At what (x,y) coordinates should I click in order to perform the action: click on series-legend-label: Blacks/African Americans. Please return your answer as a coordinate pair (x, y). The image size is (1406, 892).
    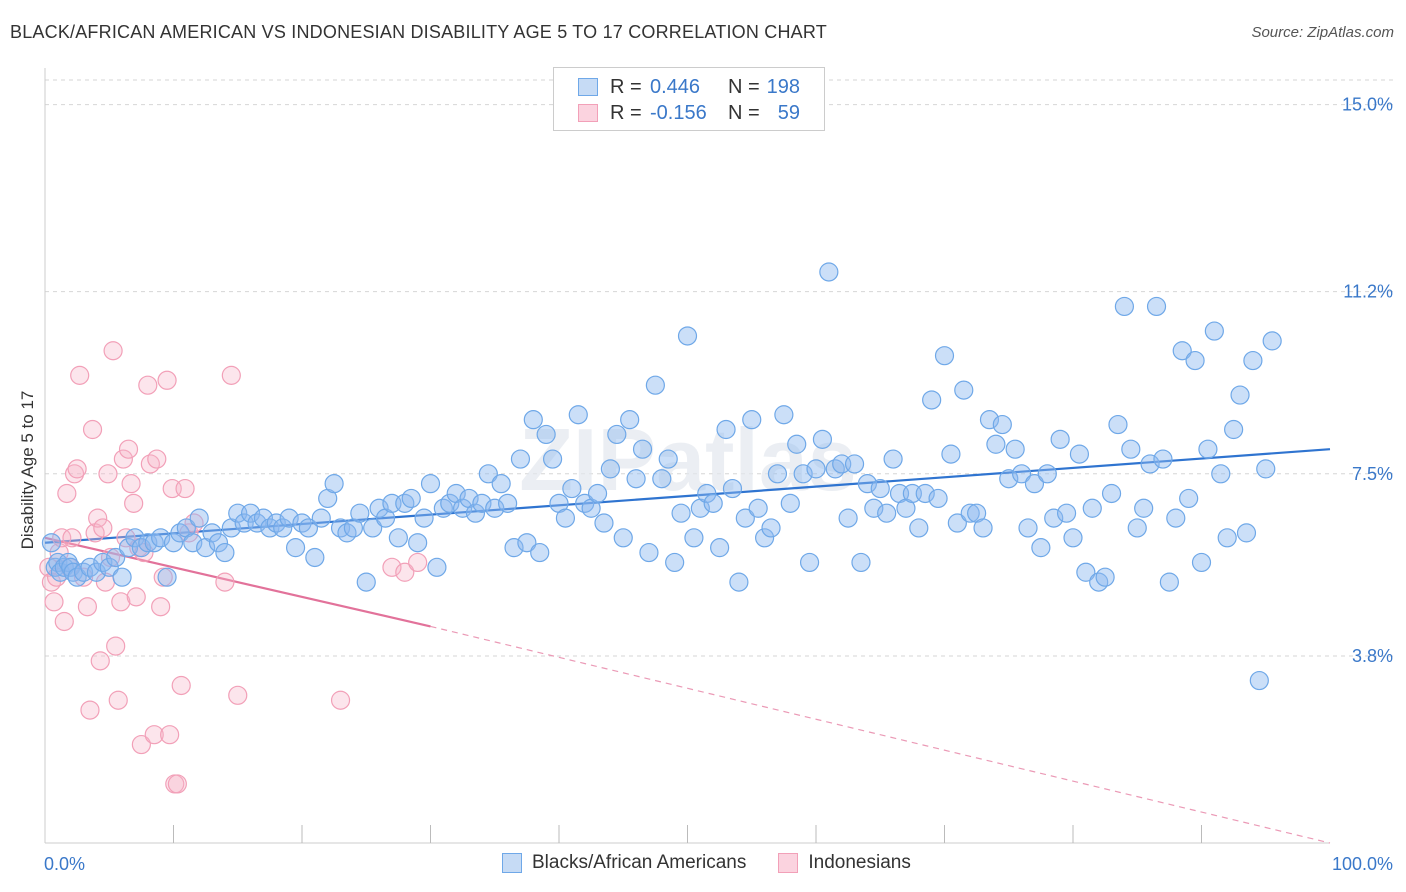
    Looking at the image, I should click on (639, 862).